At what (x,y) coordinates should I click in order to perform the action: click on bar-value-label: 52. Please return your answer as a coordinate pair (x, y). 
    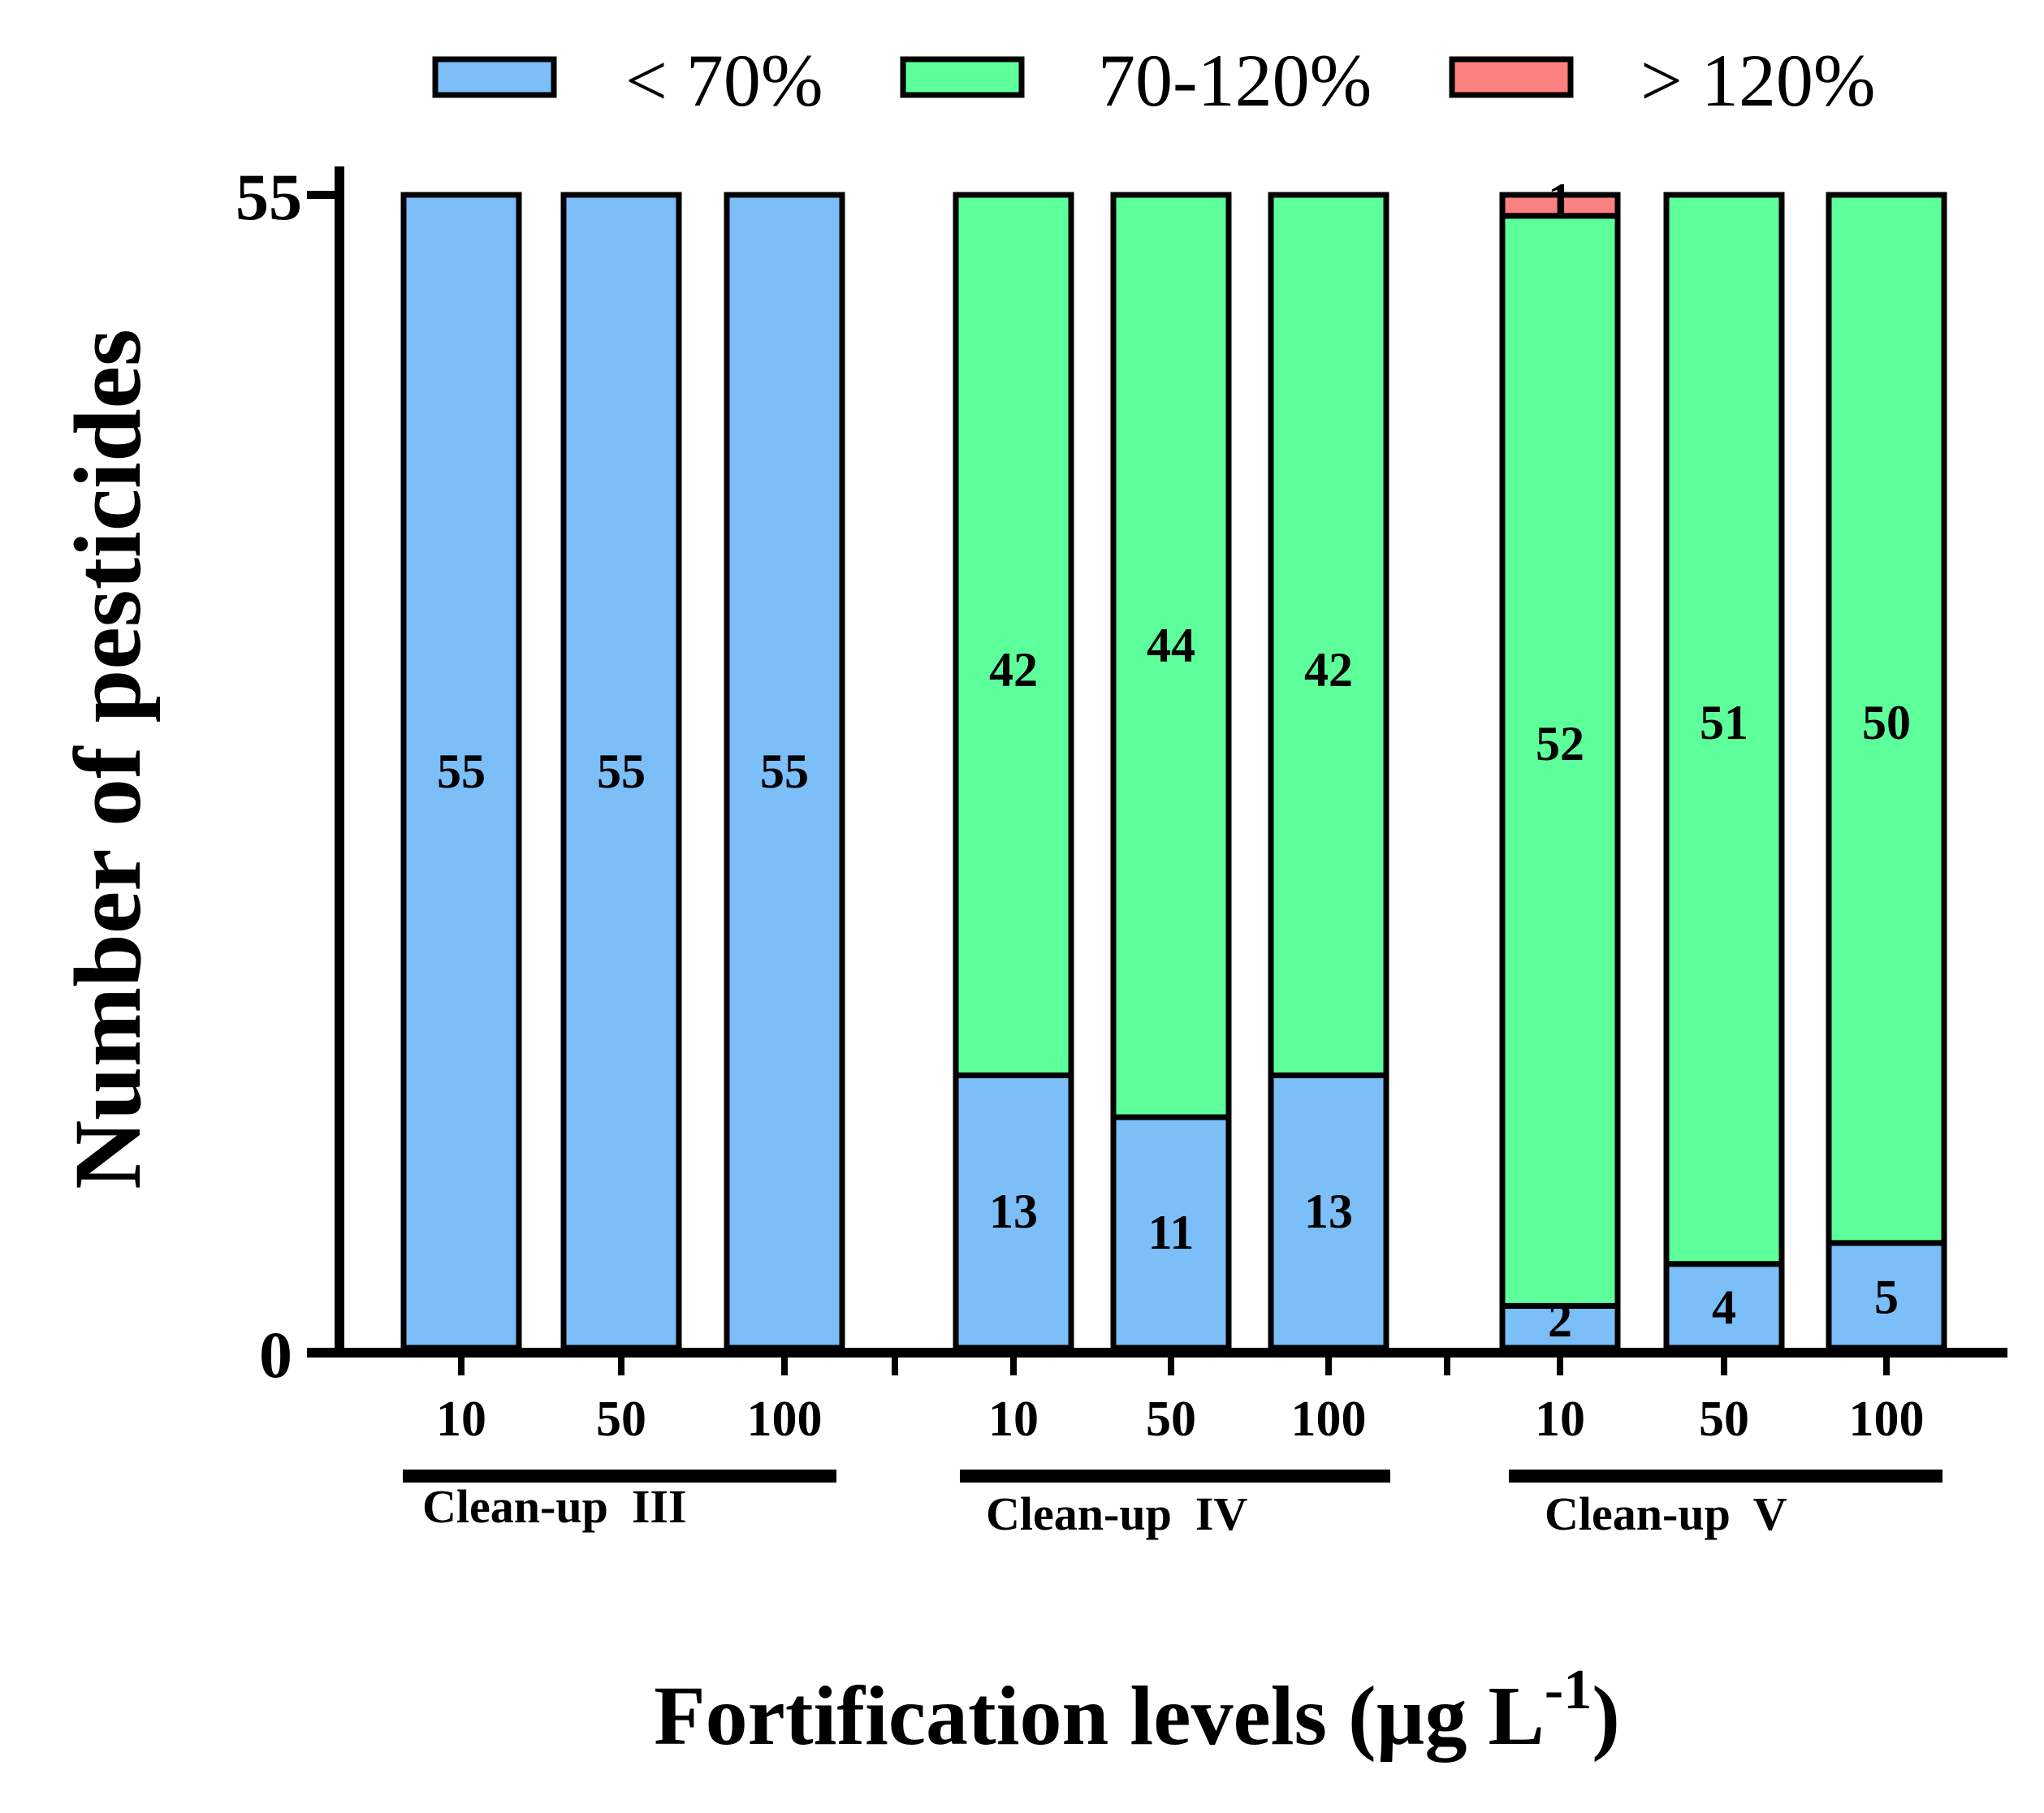
    Looking at the image, I should click on (1560, 744).